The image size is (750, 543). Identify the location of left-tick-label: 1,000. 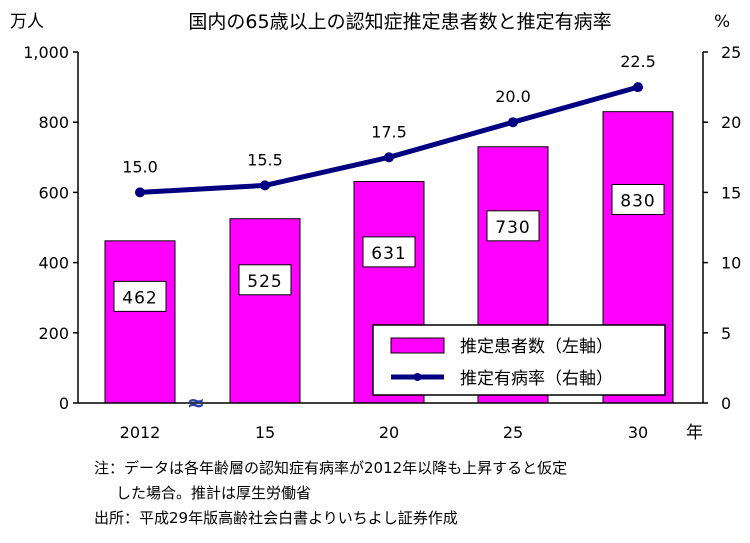
(46, 52).